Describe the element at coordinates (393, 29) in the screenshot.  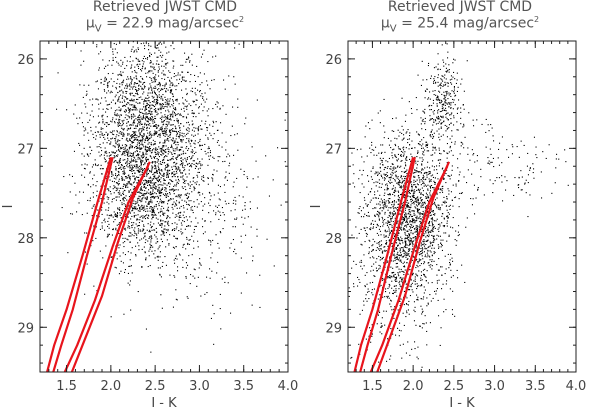
I see `panel-2-mu-subscript: V` at that location.